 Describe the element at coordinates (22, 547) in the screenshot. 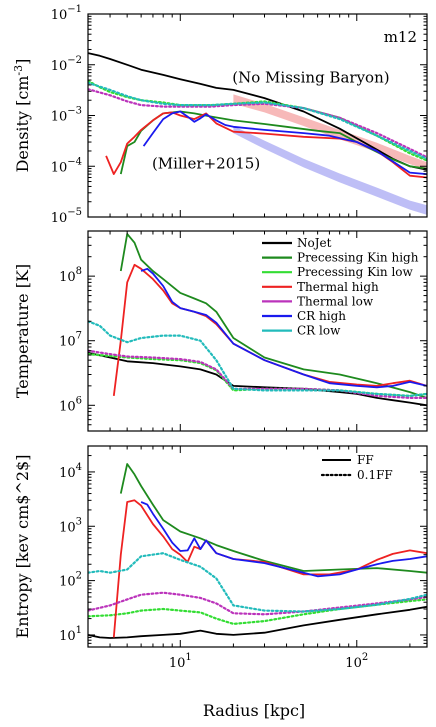

I see `y-axis-label: Entropy [kev cm$^2$]` at that location.